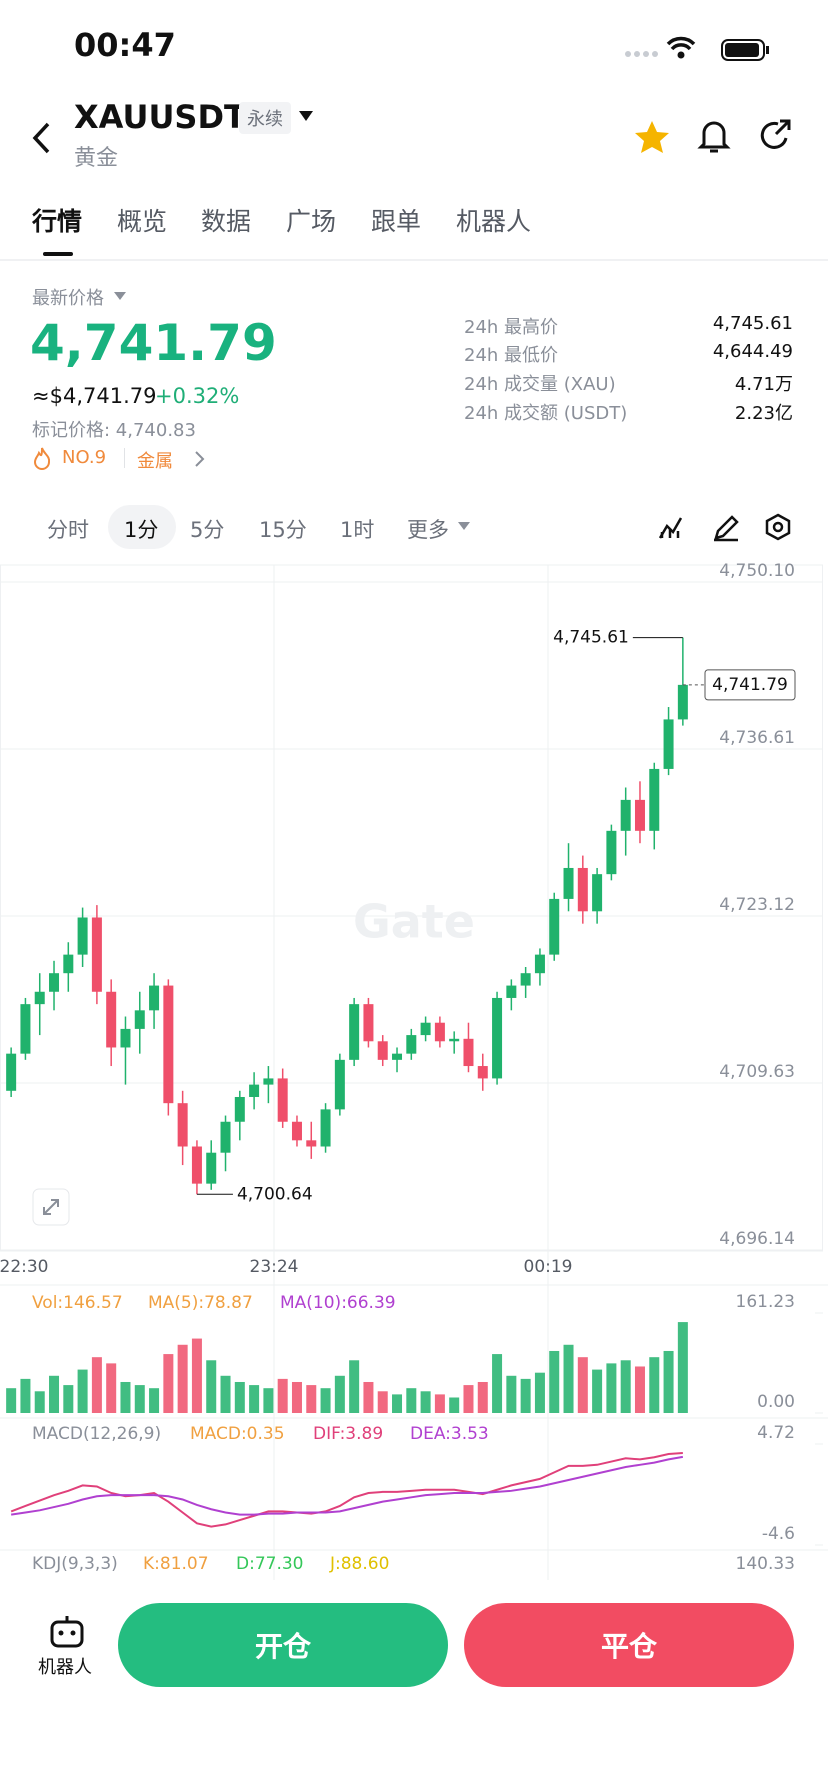 This screenshot has height=1792, width=828. I want to click on close-button: 平仓, so click(629, 1645).